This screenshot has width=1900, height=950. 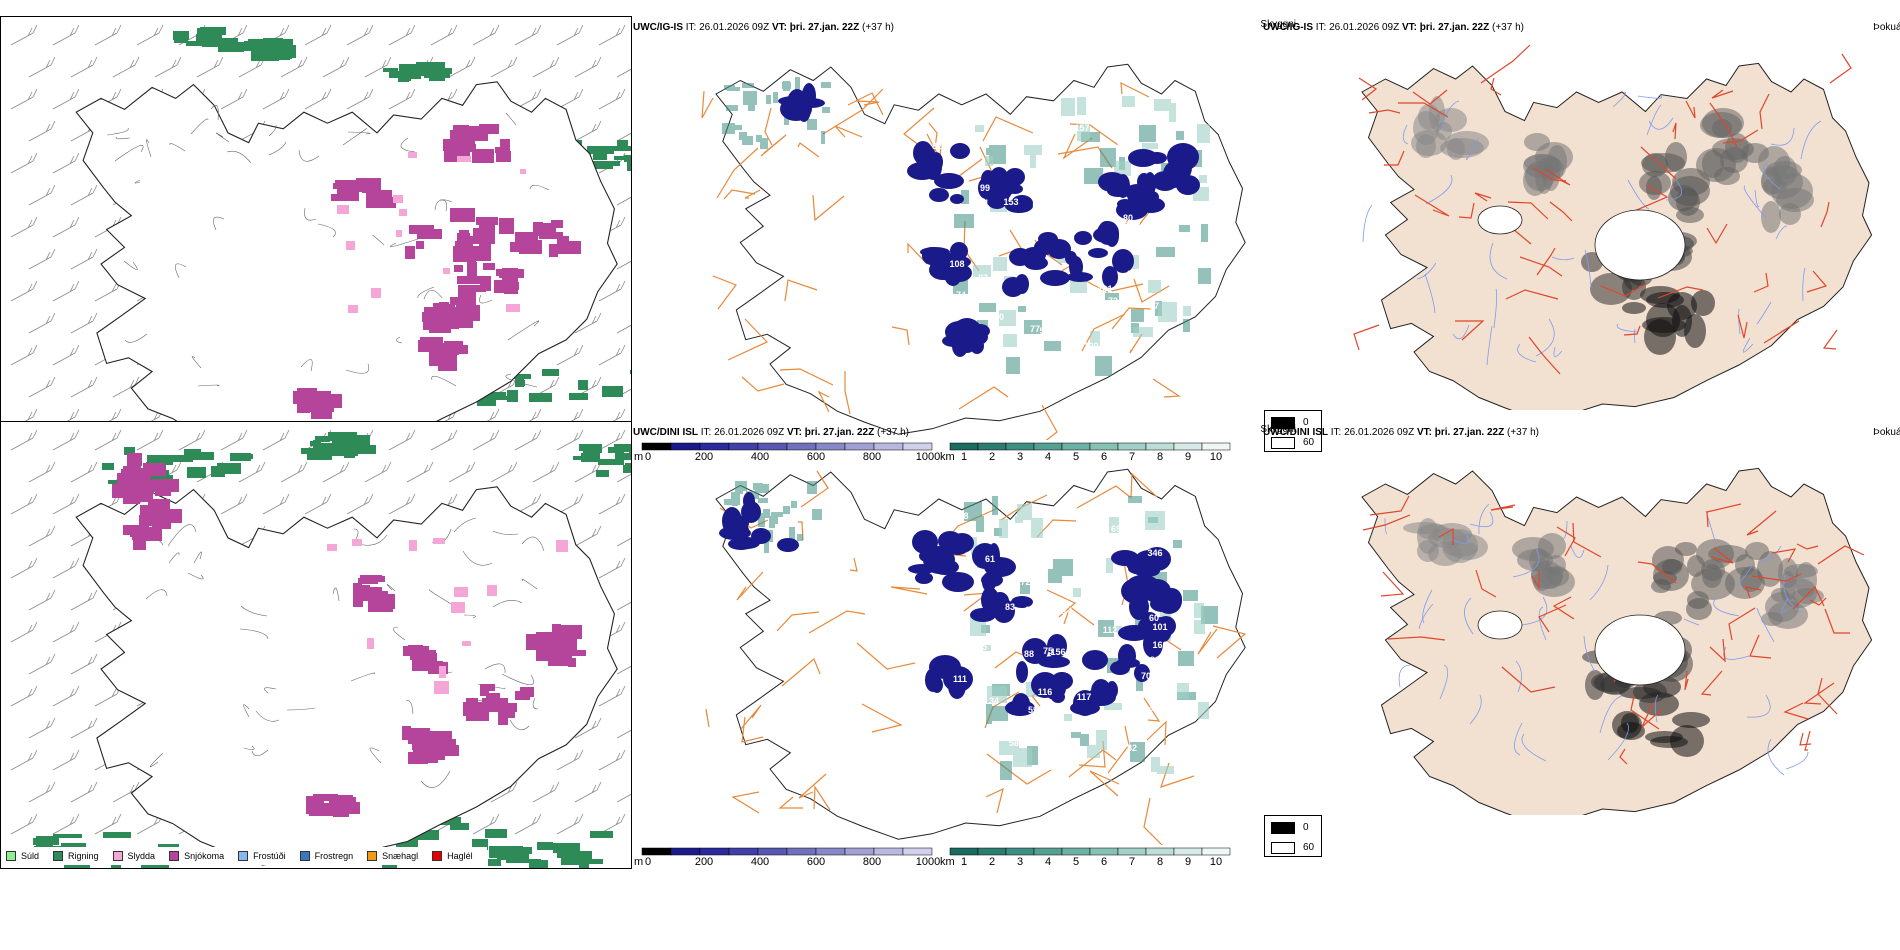 I want to click on cloud-base-label: 60, so click(x=1154, y=618).